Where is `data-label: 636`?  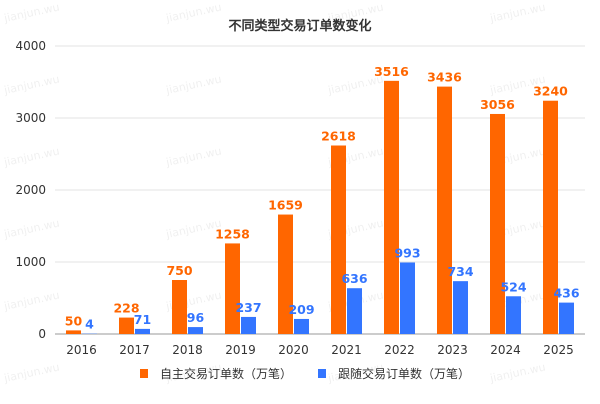 data-label: 636 is located at coordinates (354, 278).